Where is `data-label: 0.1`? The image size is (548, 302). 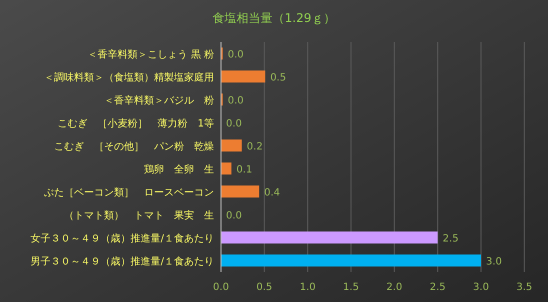 data-label: 0.1 is located at coordinates (244, 170).